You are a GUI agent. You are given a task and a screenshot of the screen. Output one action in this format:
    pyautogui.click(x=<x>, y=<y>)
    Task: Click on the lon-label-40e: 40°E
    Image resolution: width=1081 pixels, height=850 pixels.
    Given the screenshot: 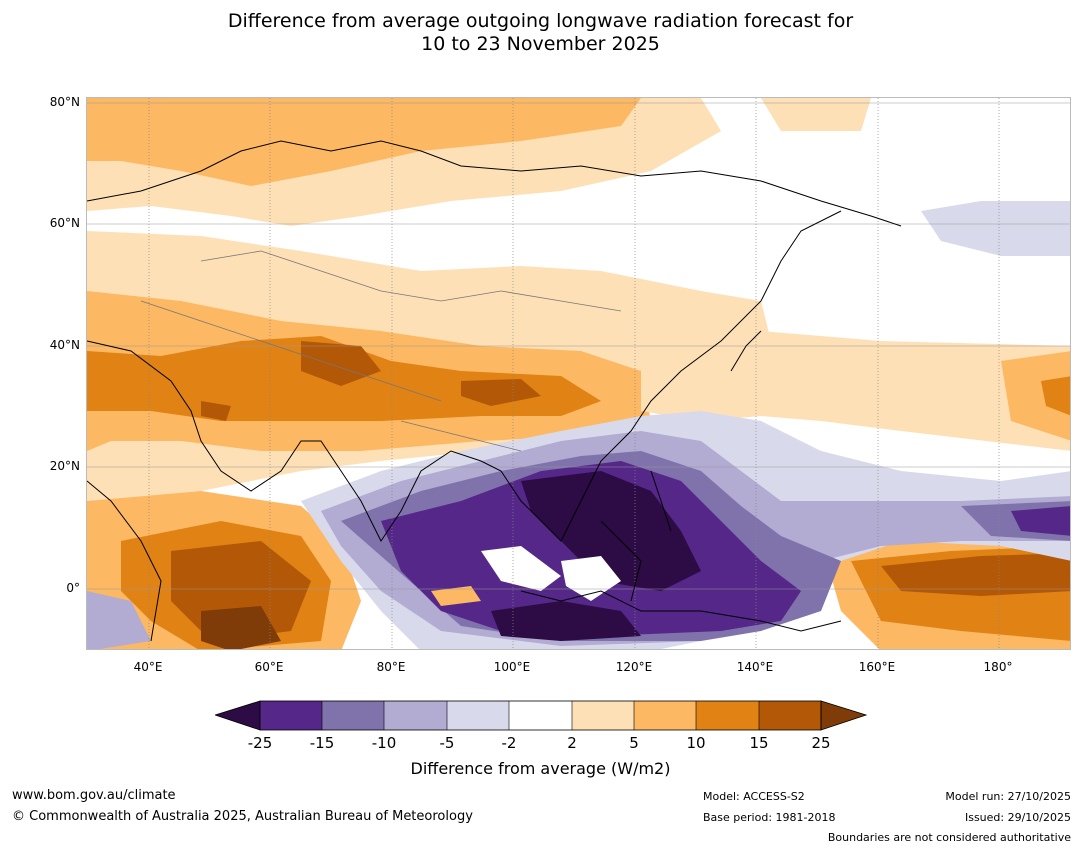 What is the action you would take?
    pyautogui.click(x=148, y=667)
    